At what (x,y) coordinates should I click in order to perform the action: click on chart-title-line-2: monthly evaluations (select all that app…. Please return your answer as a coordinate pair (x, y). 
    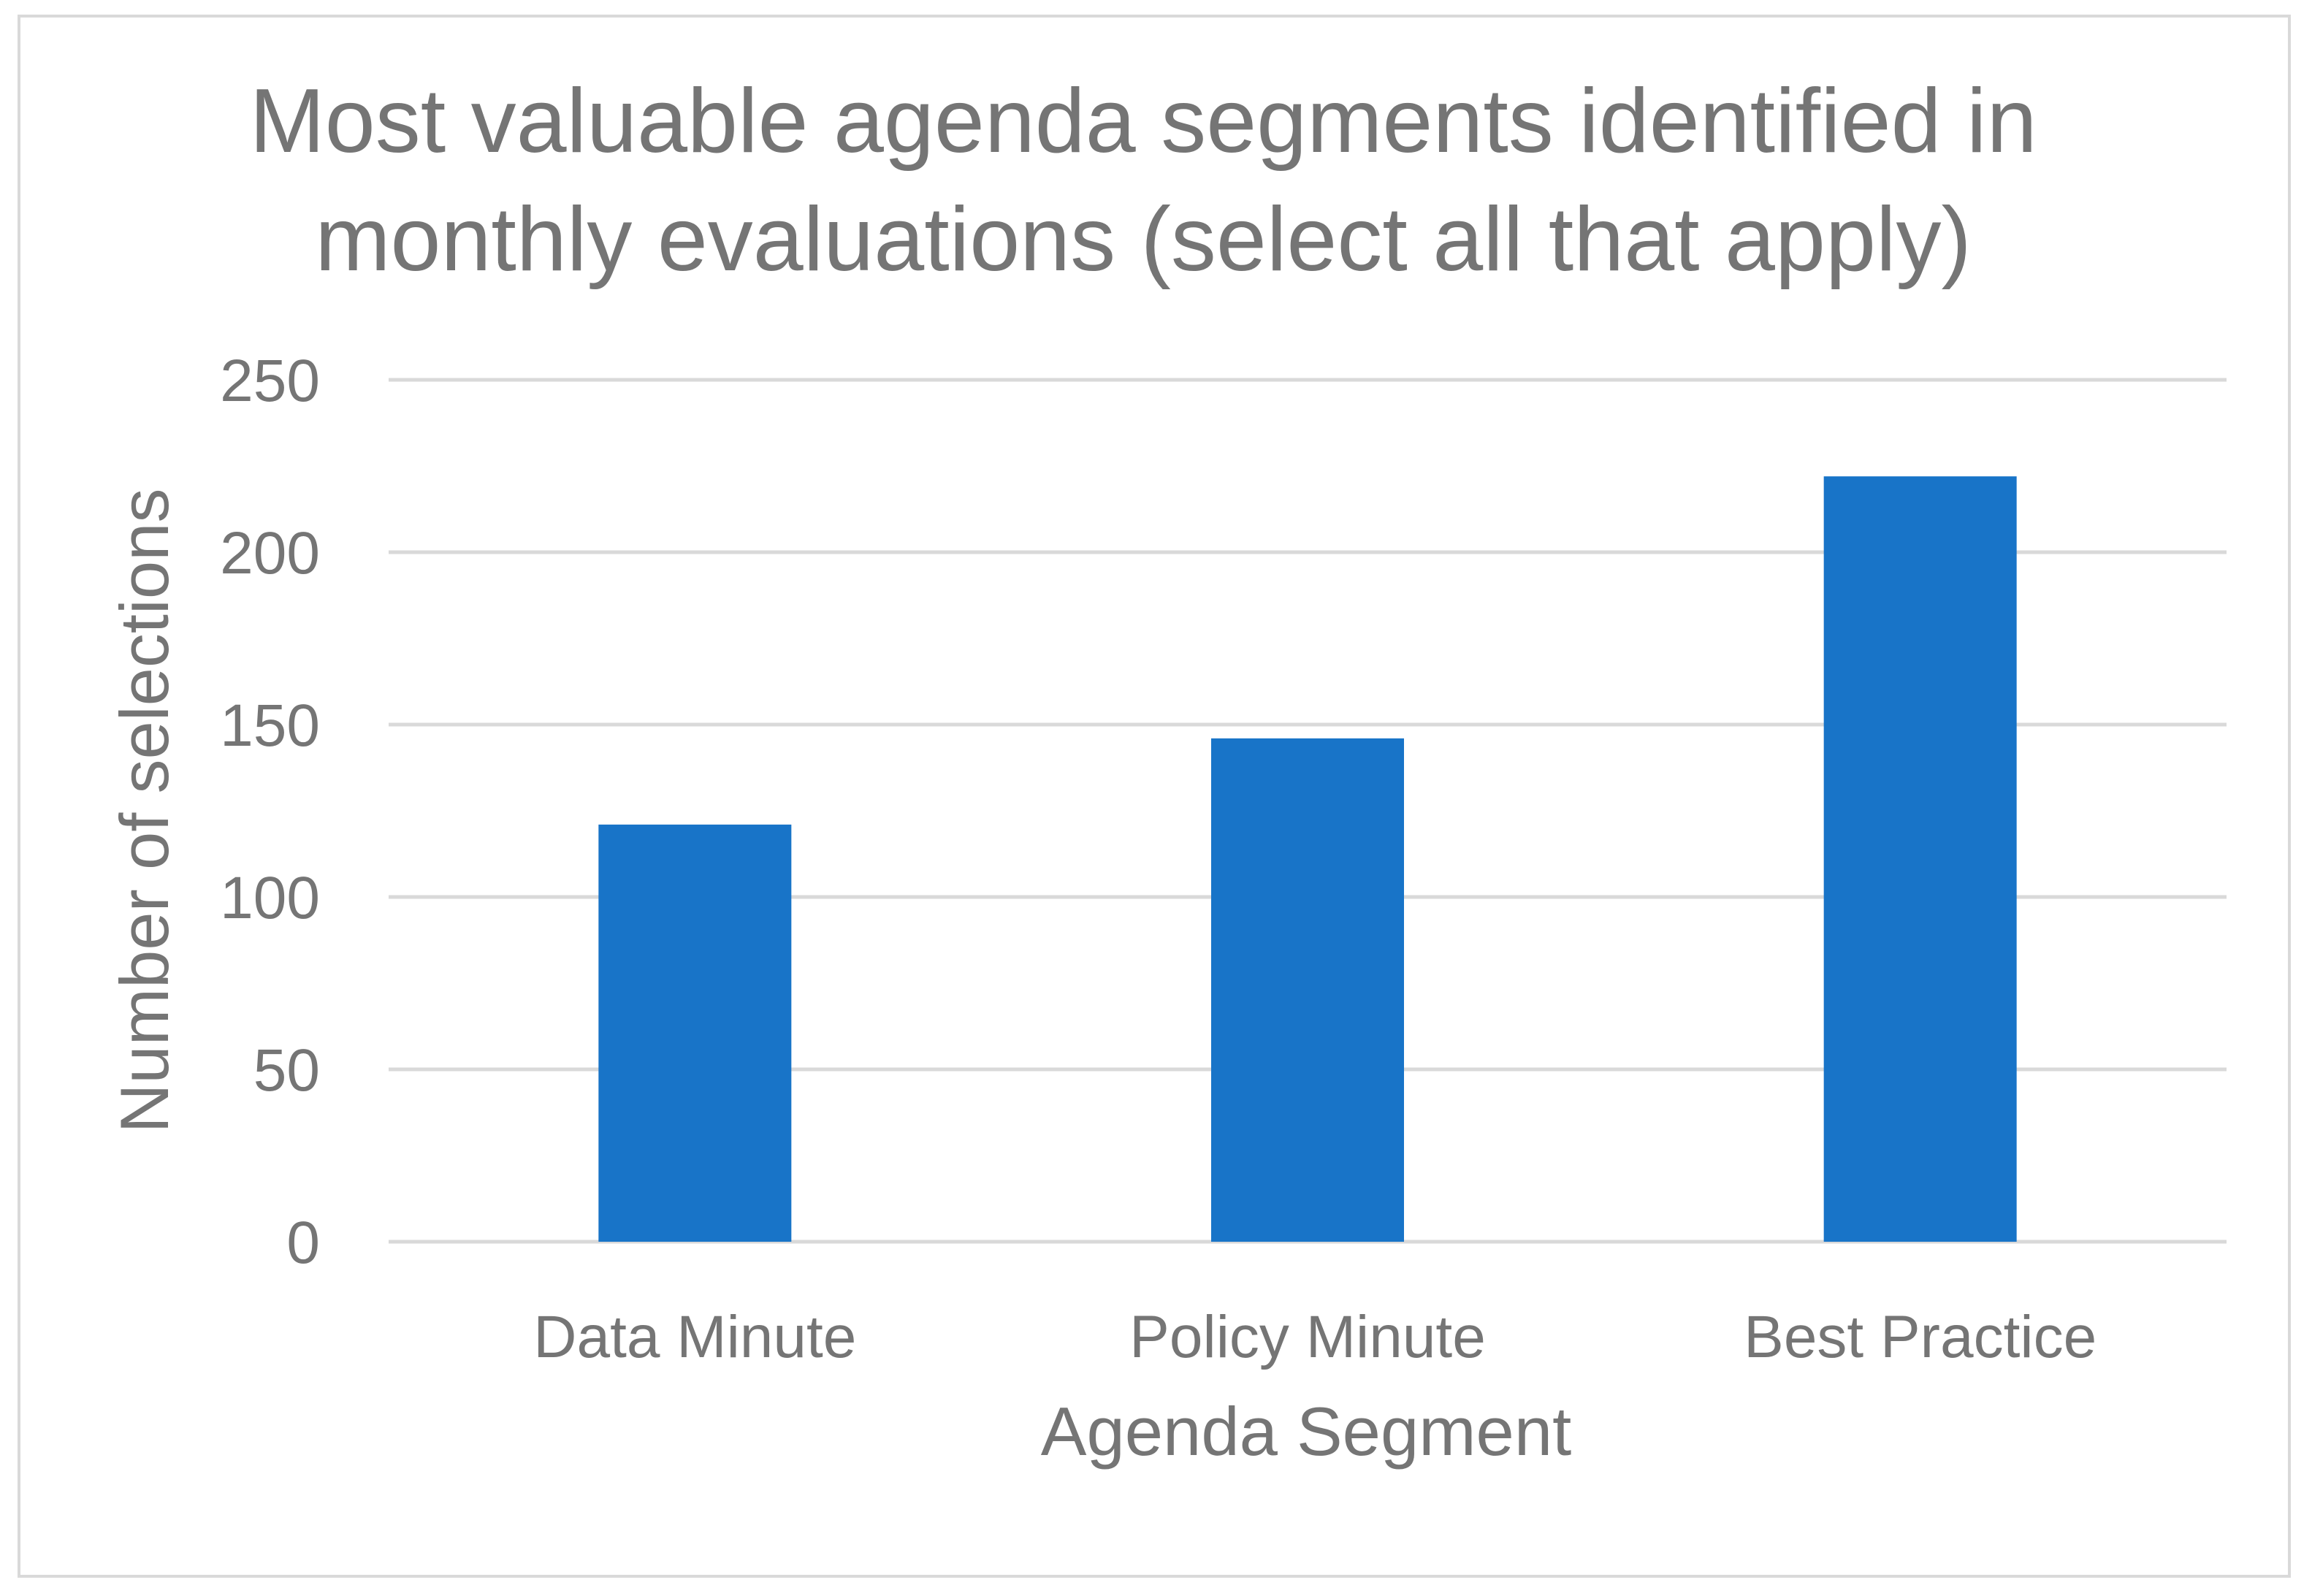
    Looking at the image, I should click on (1144, 239).